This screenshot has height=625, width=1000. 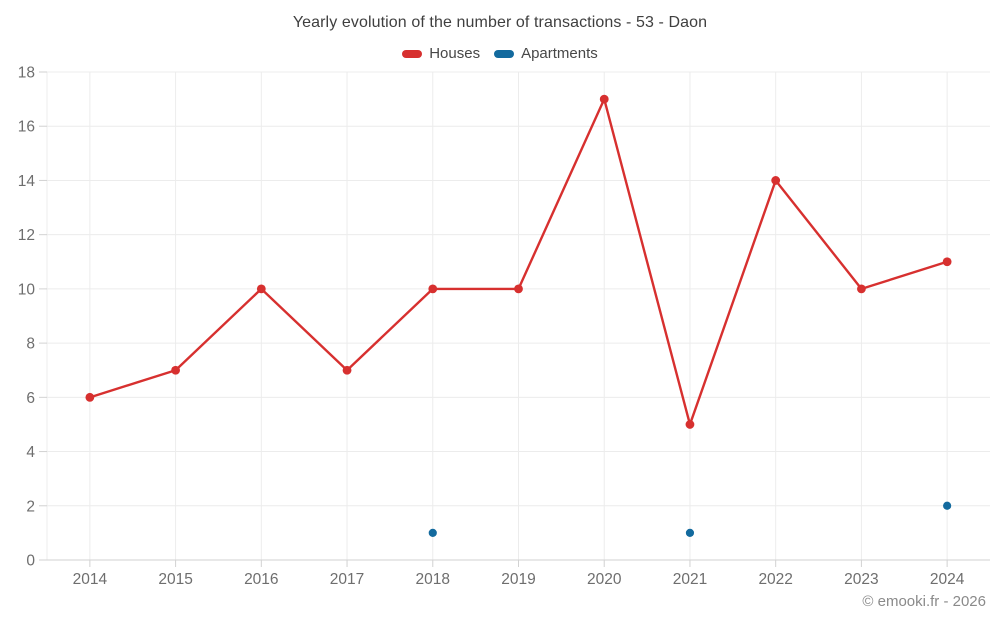 I want to click on y-axis-label-12: 12, so click(x=26, y=235).